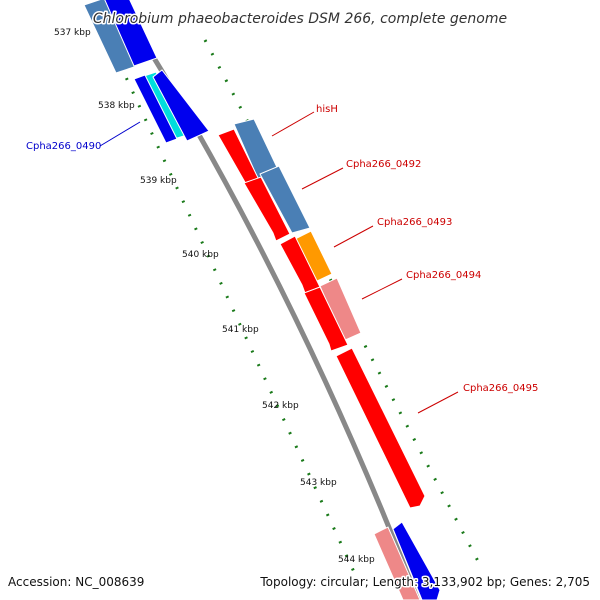 The image size is (600, 600). I want to click on scale-tick-label: 542 kbp, so click(280, 406).